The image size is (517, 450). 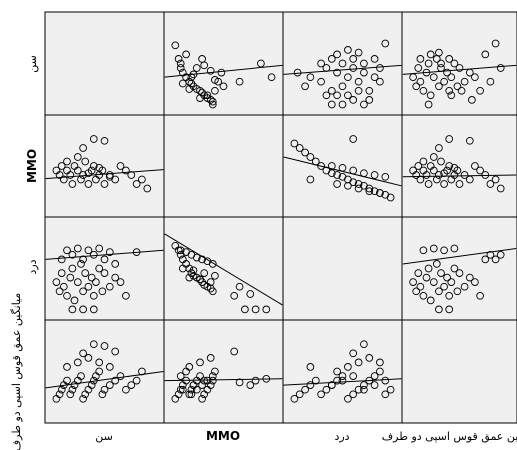 What do you see at coordinates (104, 63) in the screenshot?
I see `cell-r0-c0` at bounding box center [104, 63].